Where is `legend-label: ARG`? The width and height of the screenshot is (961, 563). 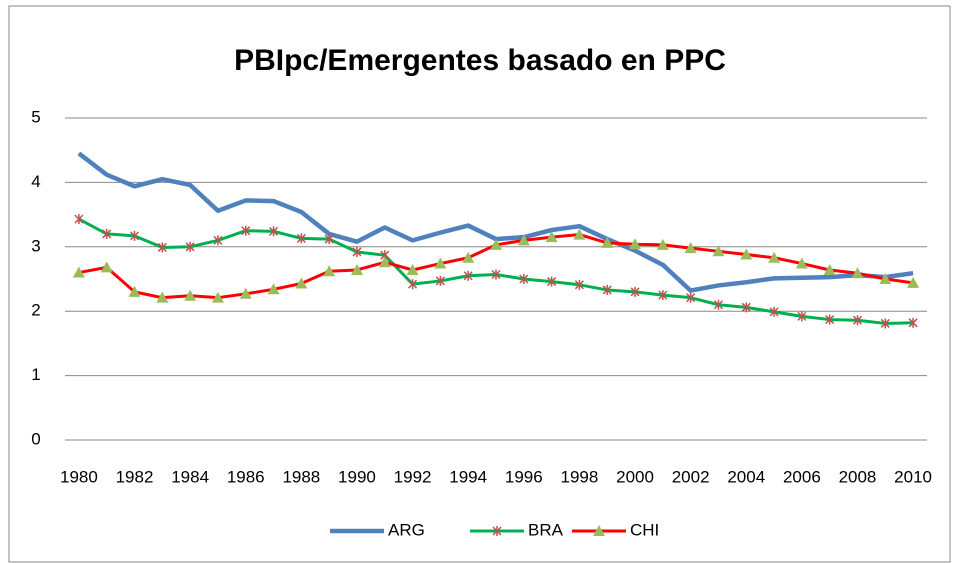
legend-label: ARG is located at coordinates (406, 529).